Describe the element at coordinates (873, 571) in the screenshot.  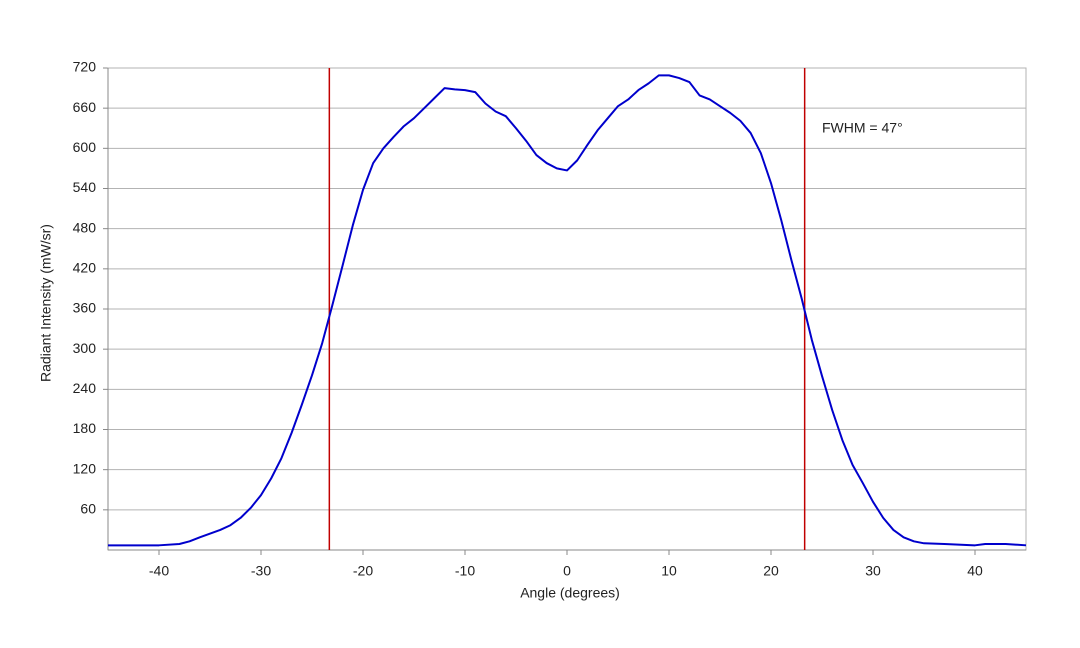
I see `x-tick-label: 30` at that location.